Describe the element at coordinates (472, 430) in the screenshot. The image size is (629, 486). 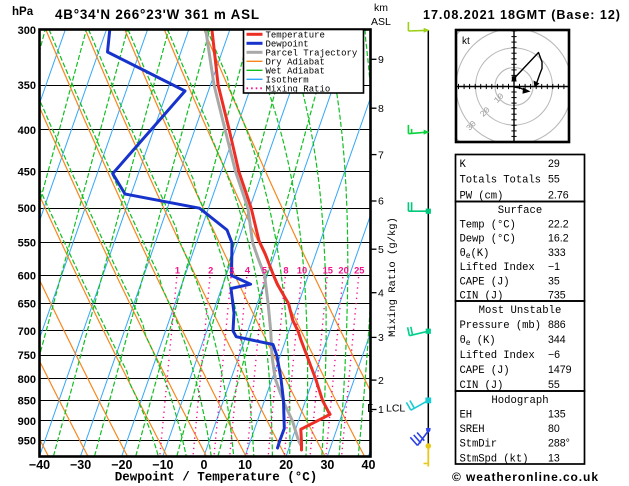
I see `svg-text: SREH` at that location.